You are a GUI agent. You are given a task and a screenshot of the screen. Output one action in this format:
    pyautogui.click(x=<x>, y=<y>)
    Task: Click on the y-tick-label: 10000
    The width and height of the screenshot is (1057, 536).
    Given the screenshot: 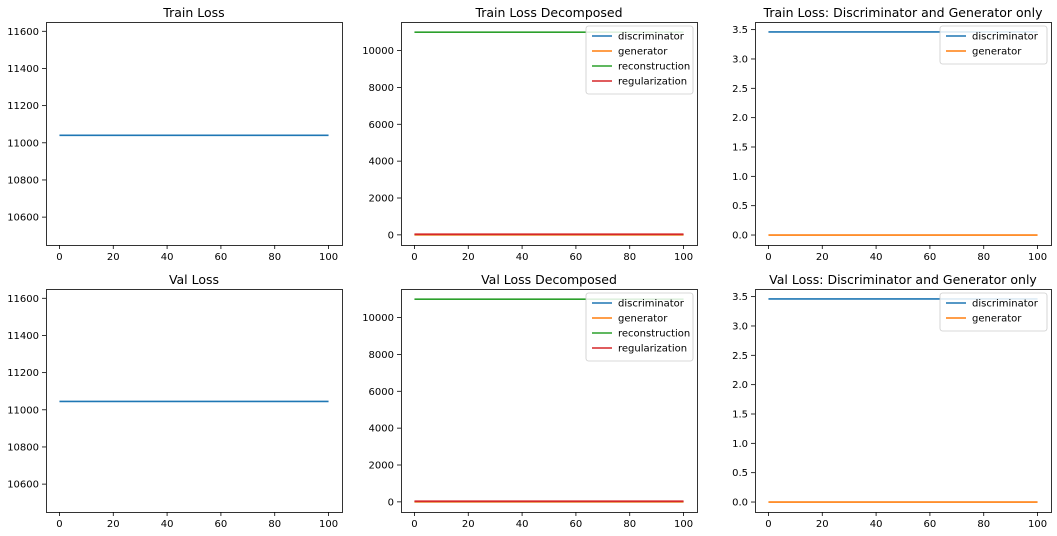 What is the action you would take?
    pyautogui.click(x=378, y=51)
    